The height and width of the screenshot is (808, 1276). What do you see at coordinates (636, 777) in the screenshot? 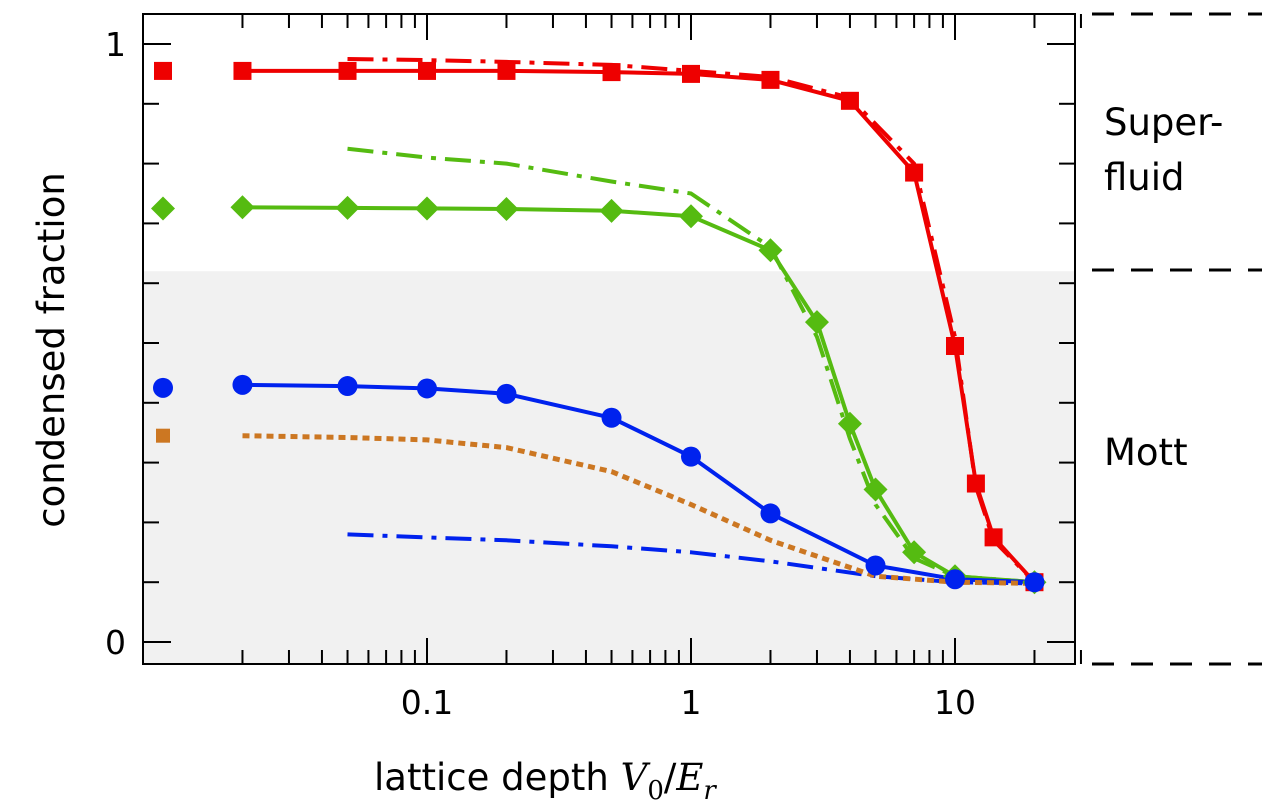
I see `x-axis-label-V: V` at bounding box center [636, 777].